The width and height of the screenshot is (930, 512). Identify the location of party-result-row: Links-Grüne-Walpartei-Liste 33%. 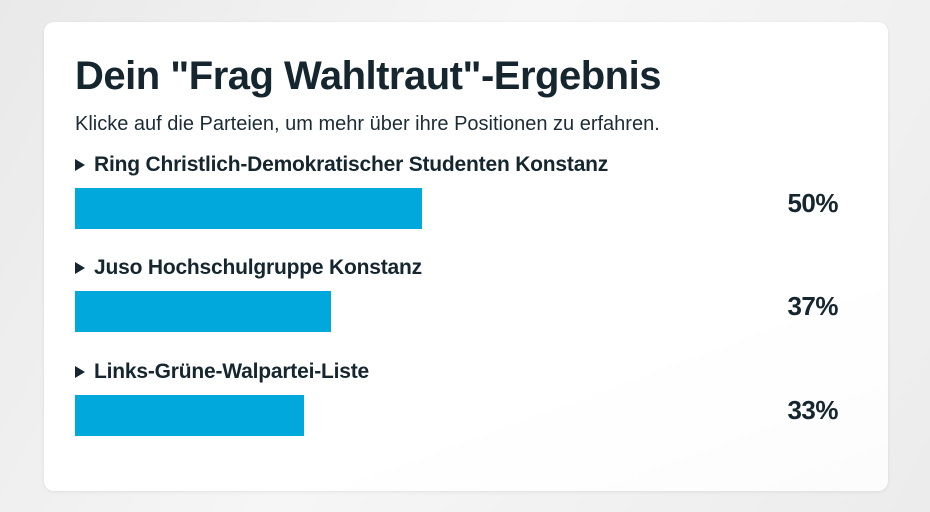
(457, 398).